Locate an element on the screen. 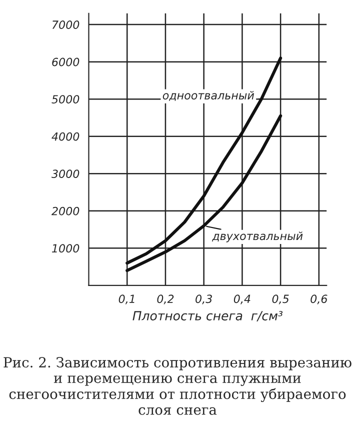 This screenshot has height=446, width=355. x-tick-label: 0,5 is located at coordinates (280, 299).